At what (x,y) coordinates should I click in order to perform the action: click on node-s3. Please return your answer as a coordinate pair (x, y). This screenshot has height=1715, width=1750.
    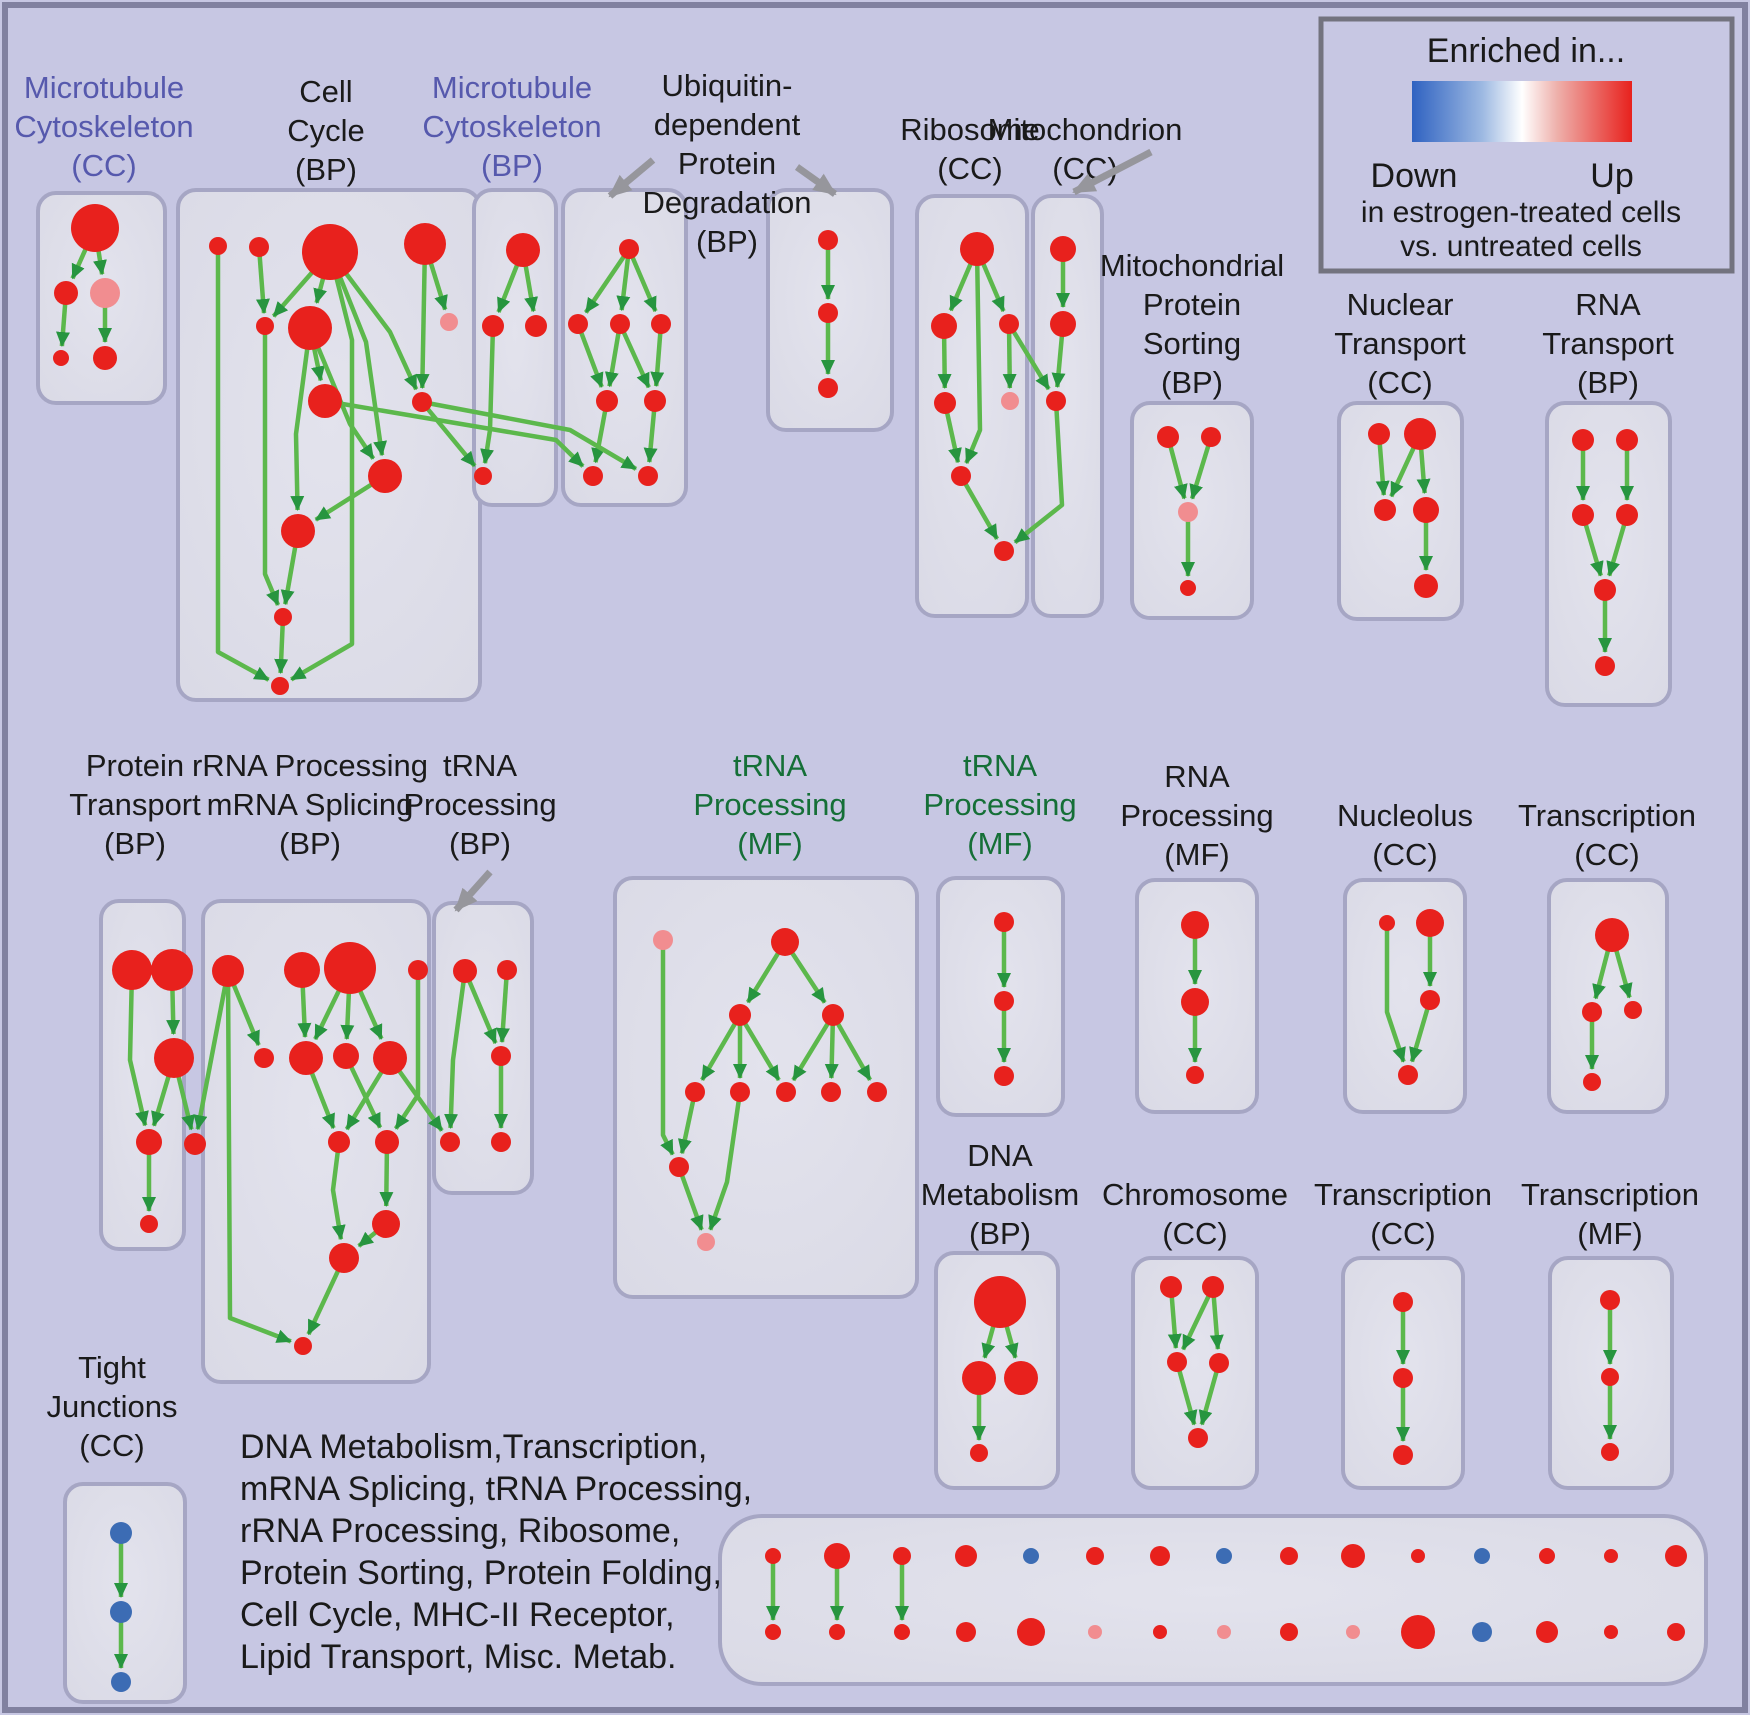
    Looking at the image, I should click on (1188, 512).